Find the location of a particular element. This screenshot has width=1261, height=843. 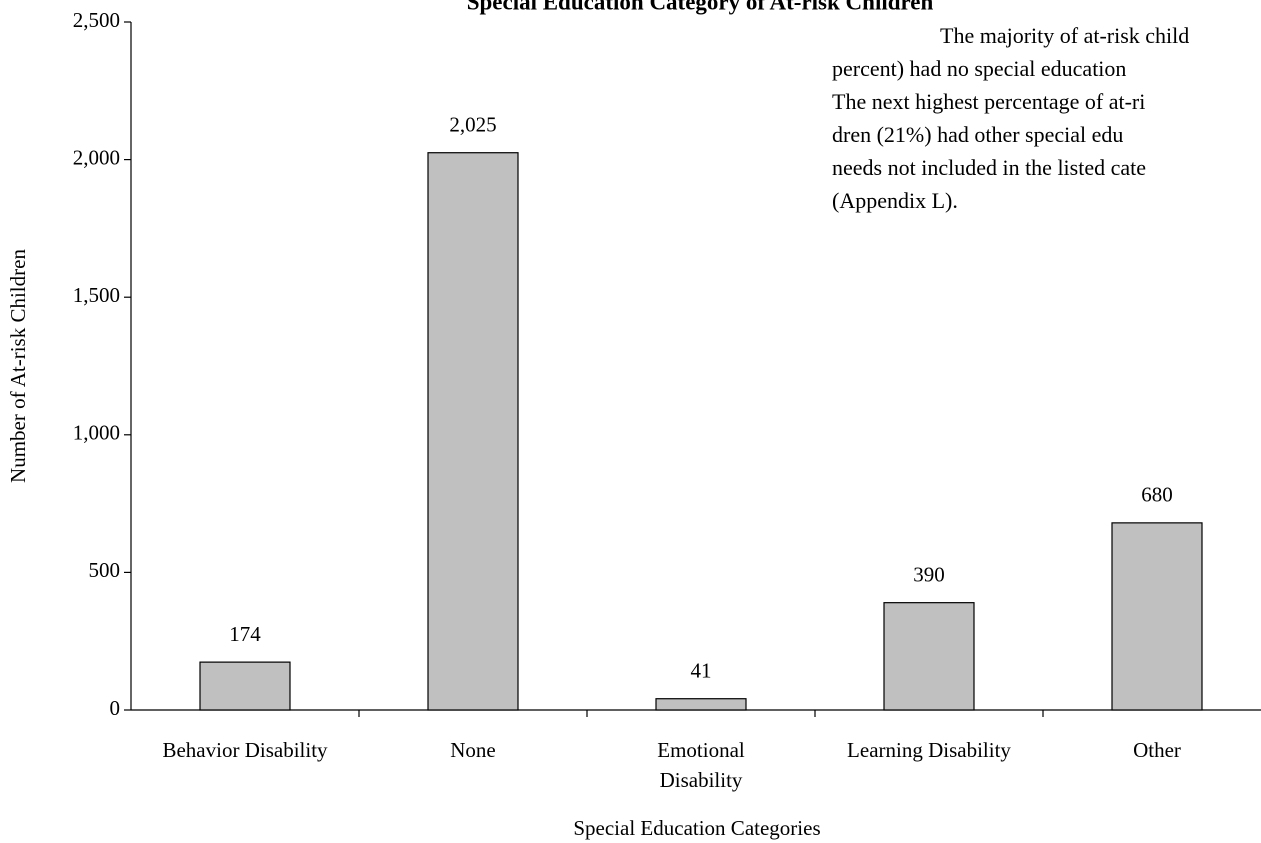

annotation-text: dren (21%) had other special edu is located at coordinates (977, 134).